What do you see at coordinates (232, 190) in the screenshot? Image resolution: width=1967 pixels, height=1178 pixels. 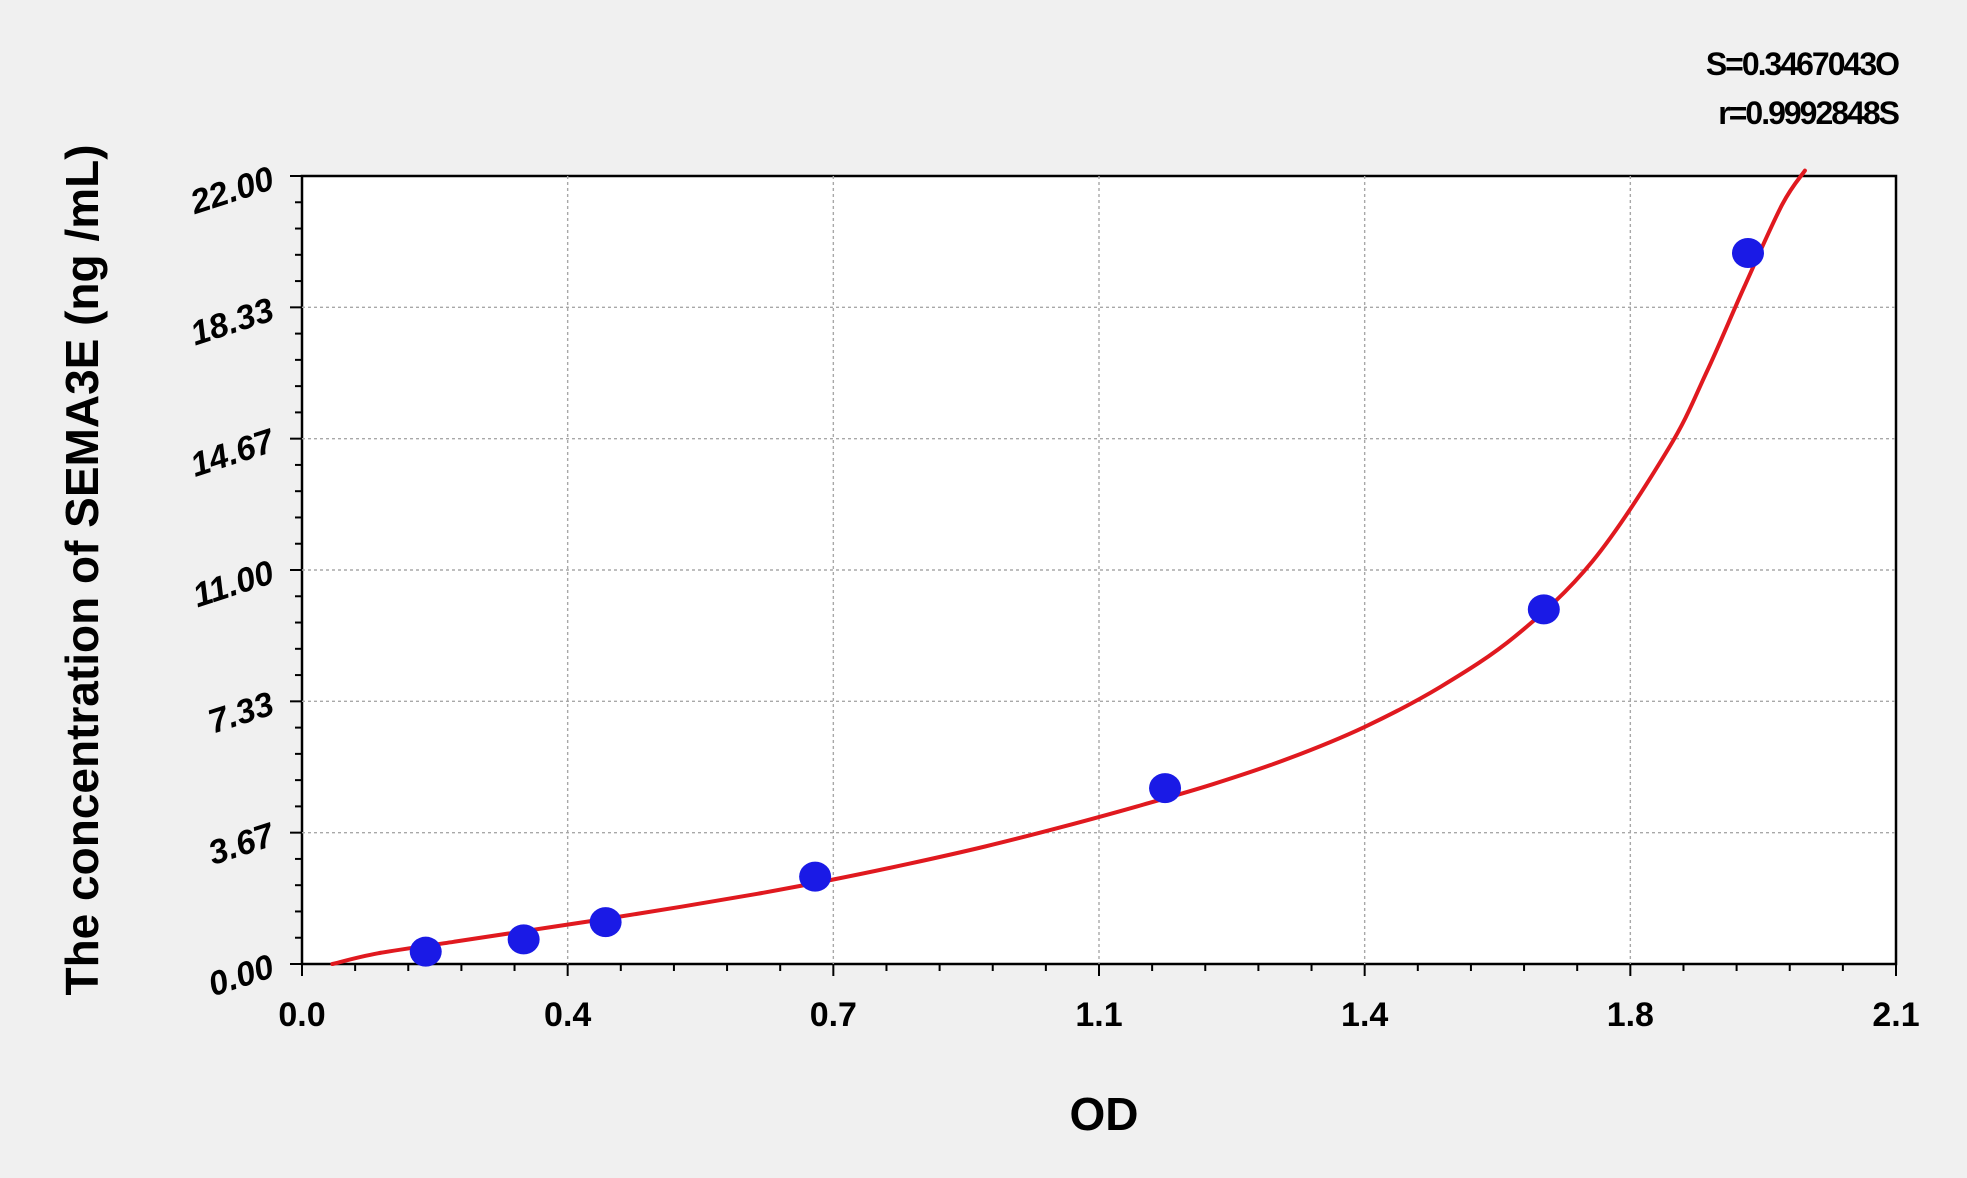 I see `y-tick-label: 22.00` at bounding box center [232, 190].